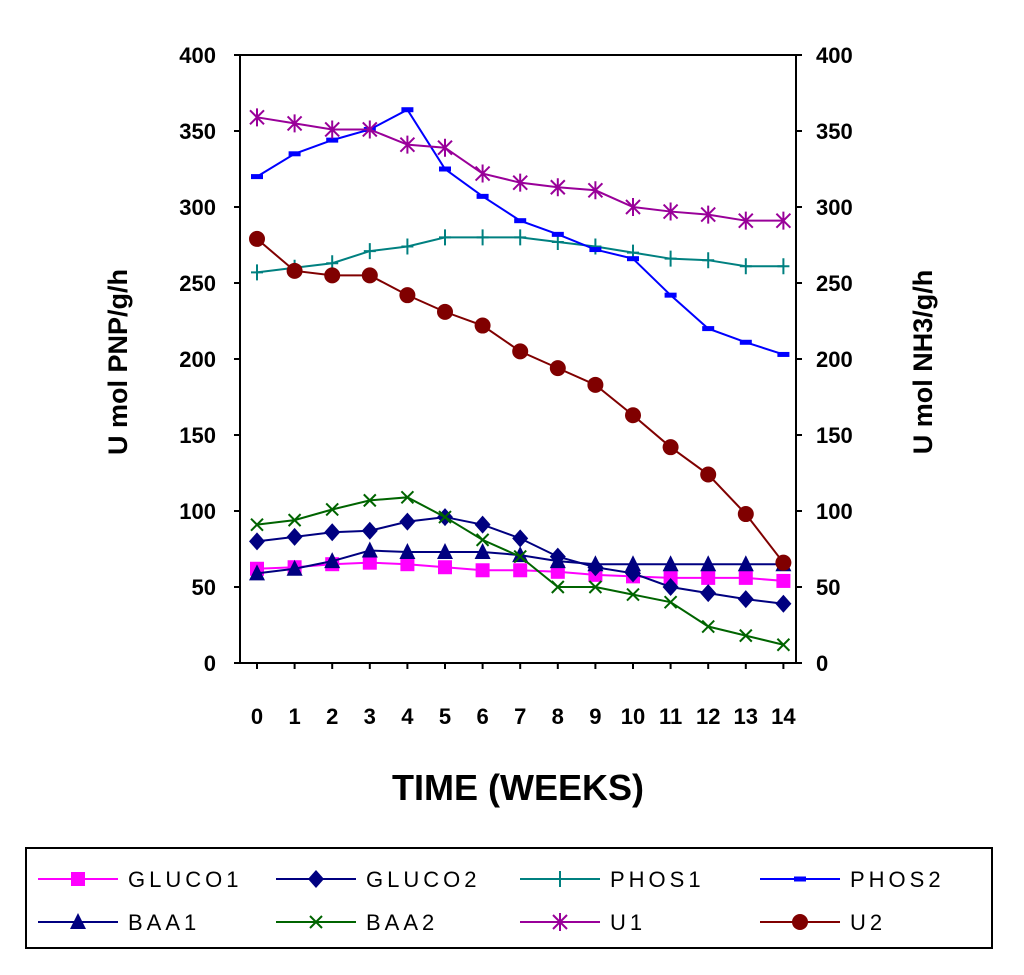 This screenshot has height=975, width=1024. What do you see at coordinates (118, 362) in the screenshot?
I see `y-axis-title: U mol PNP/g/h` at bounding box center [118, 362].